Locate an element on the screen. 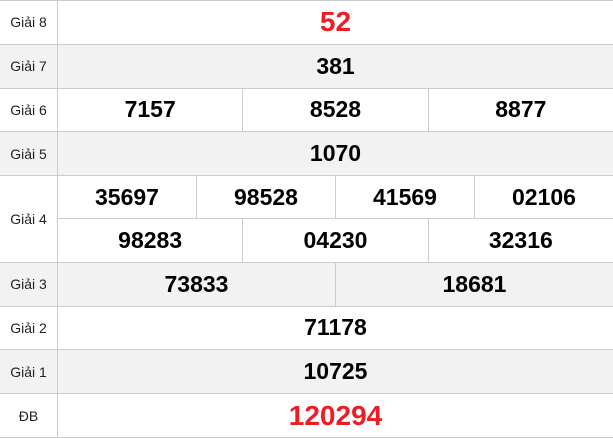 This screenshot has width=613, height=438. prize-number: 8528 is located at coordinates (336, 110).